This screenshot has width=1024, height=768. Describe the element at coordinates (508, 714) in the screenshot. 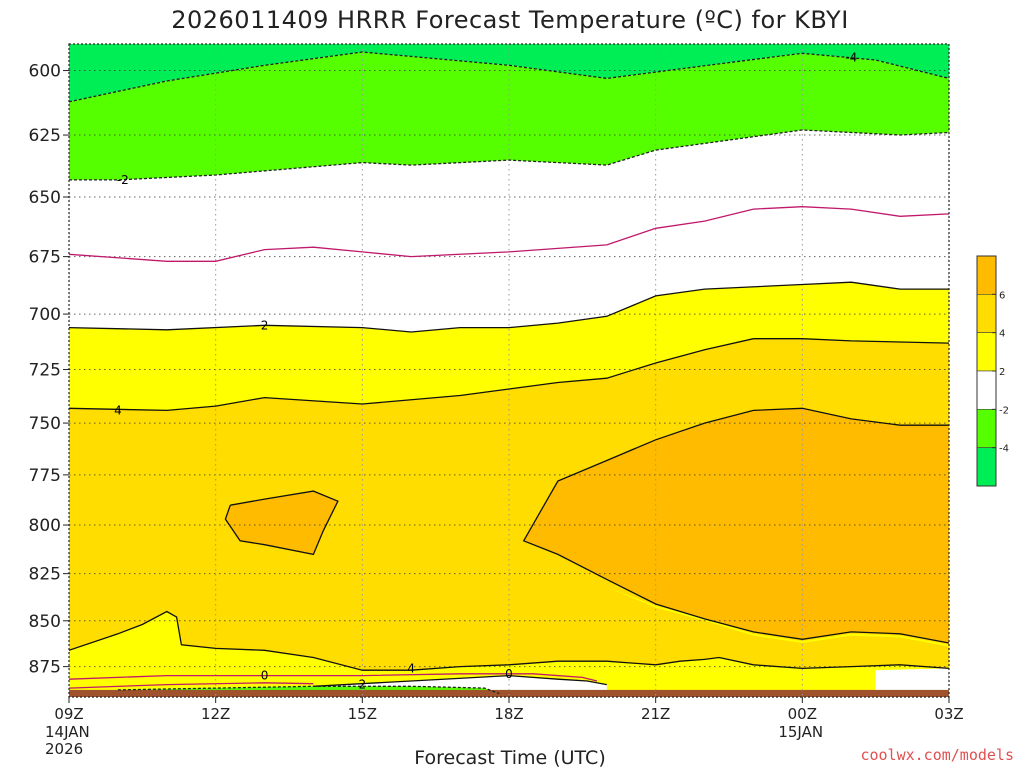

I see `x-tick-label: 18Z` at that location.